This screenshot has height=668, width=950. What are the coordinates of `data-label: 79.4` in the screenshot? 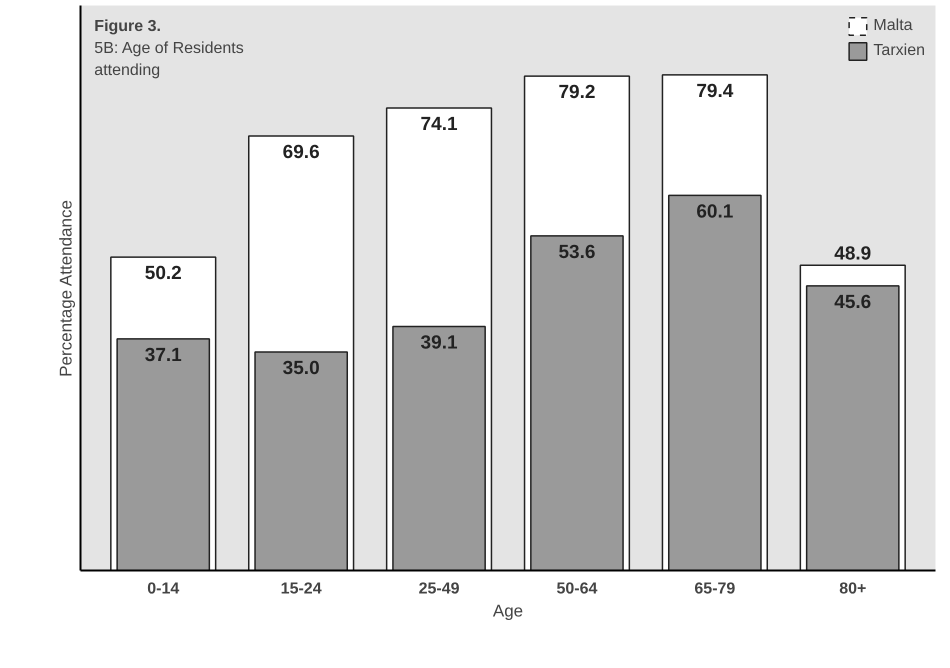 It's located at (715, 91).